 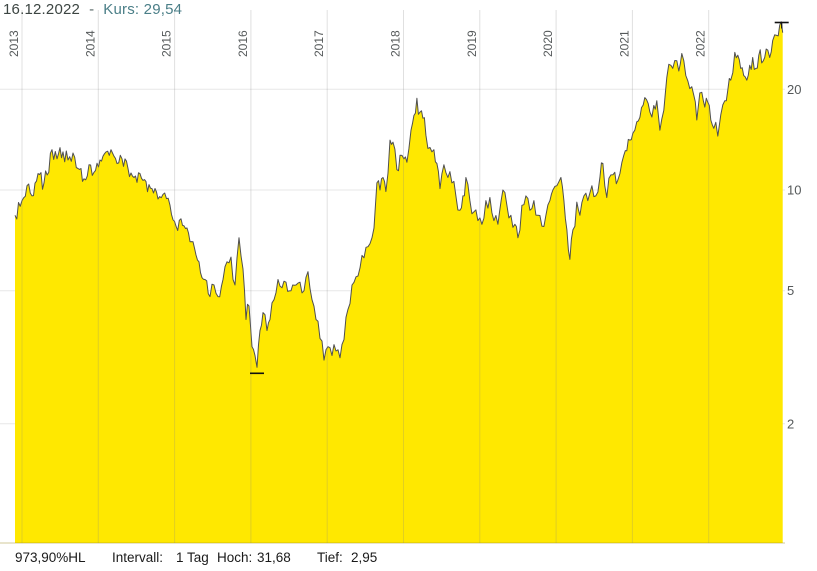 What do you see at coordinates (274, 557) in the screenshot?
I see `high-value: 31,68` at bounding box center [274, 557].